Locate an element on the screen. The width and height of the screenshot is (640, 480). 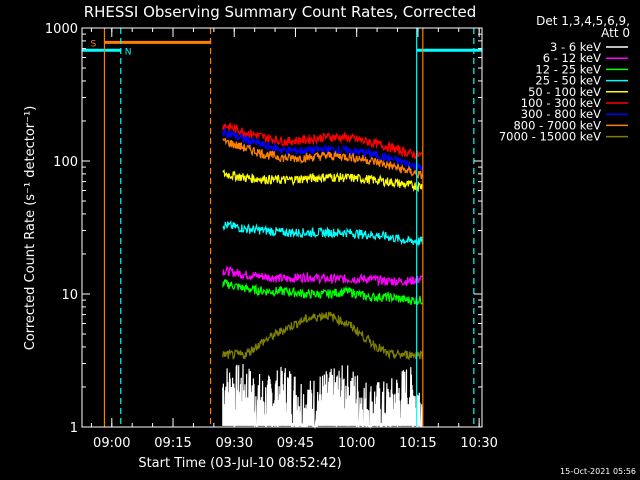
night-flag-label: N is located at coordinates (128, 52).